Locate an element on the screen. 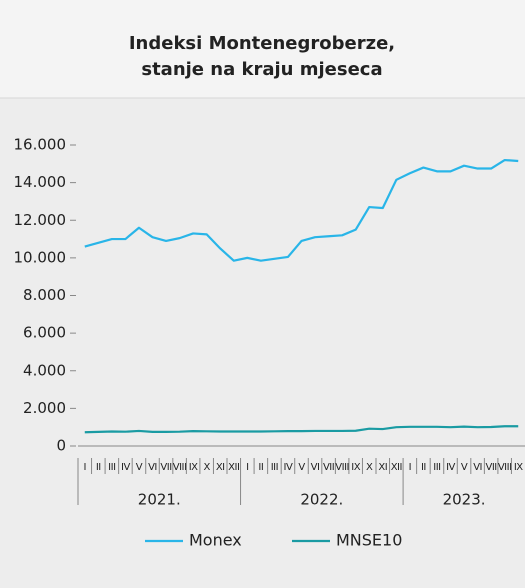  year-label: 2022. is located at coordinates (321, 500).